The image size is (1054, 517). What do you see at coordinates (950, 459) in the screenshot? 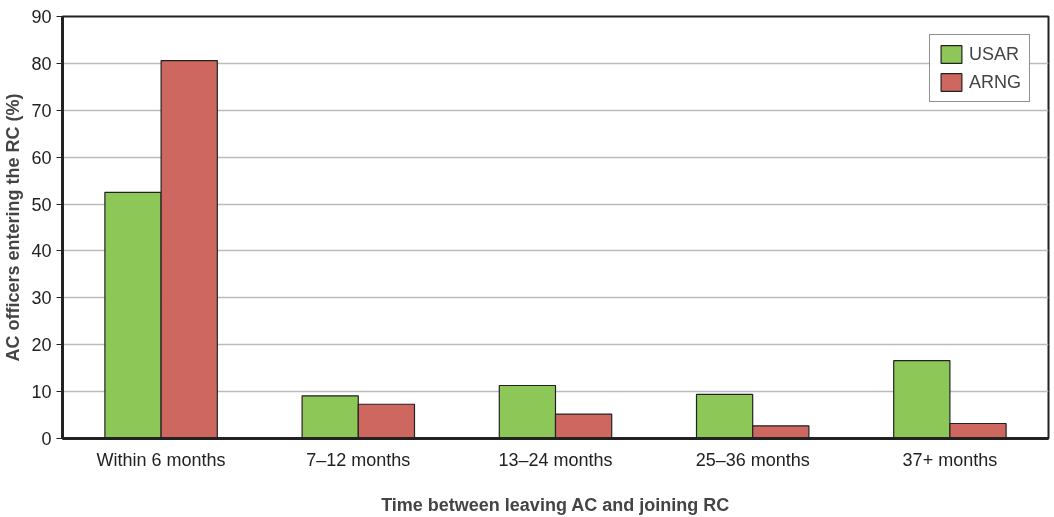
I see `x-tick-label: 37+ months` at bounding box center [950, 459].